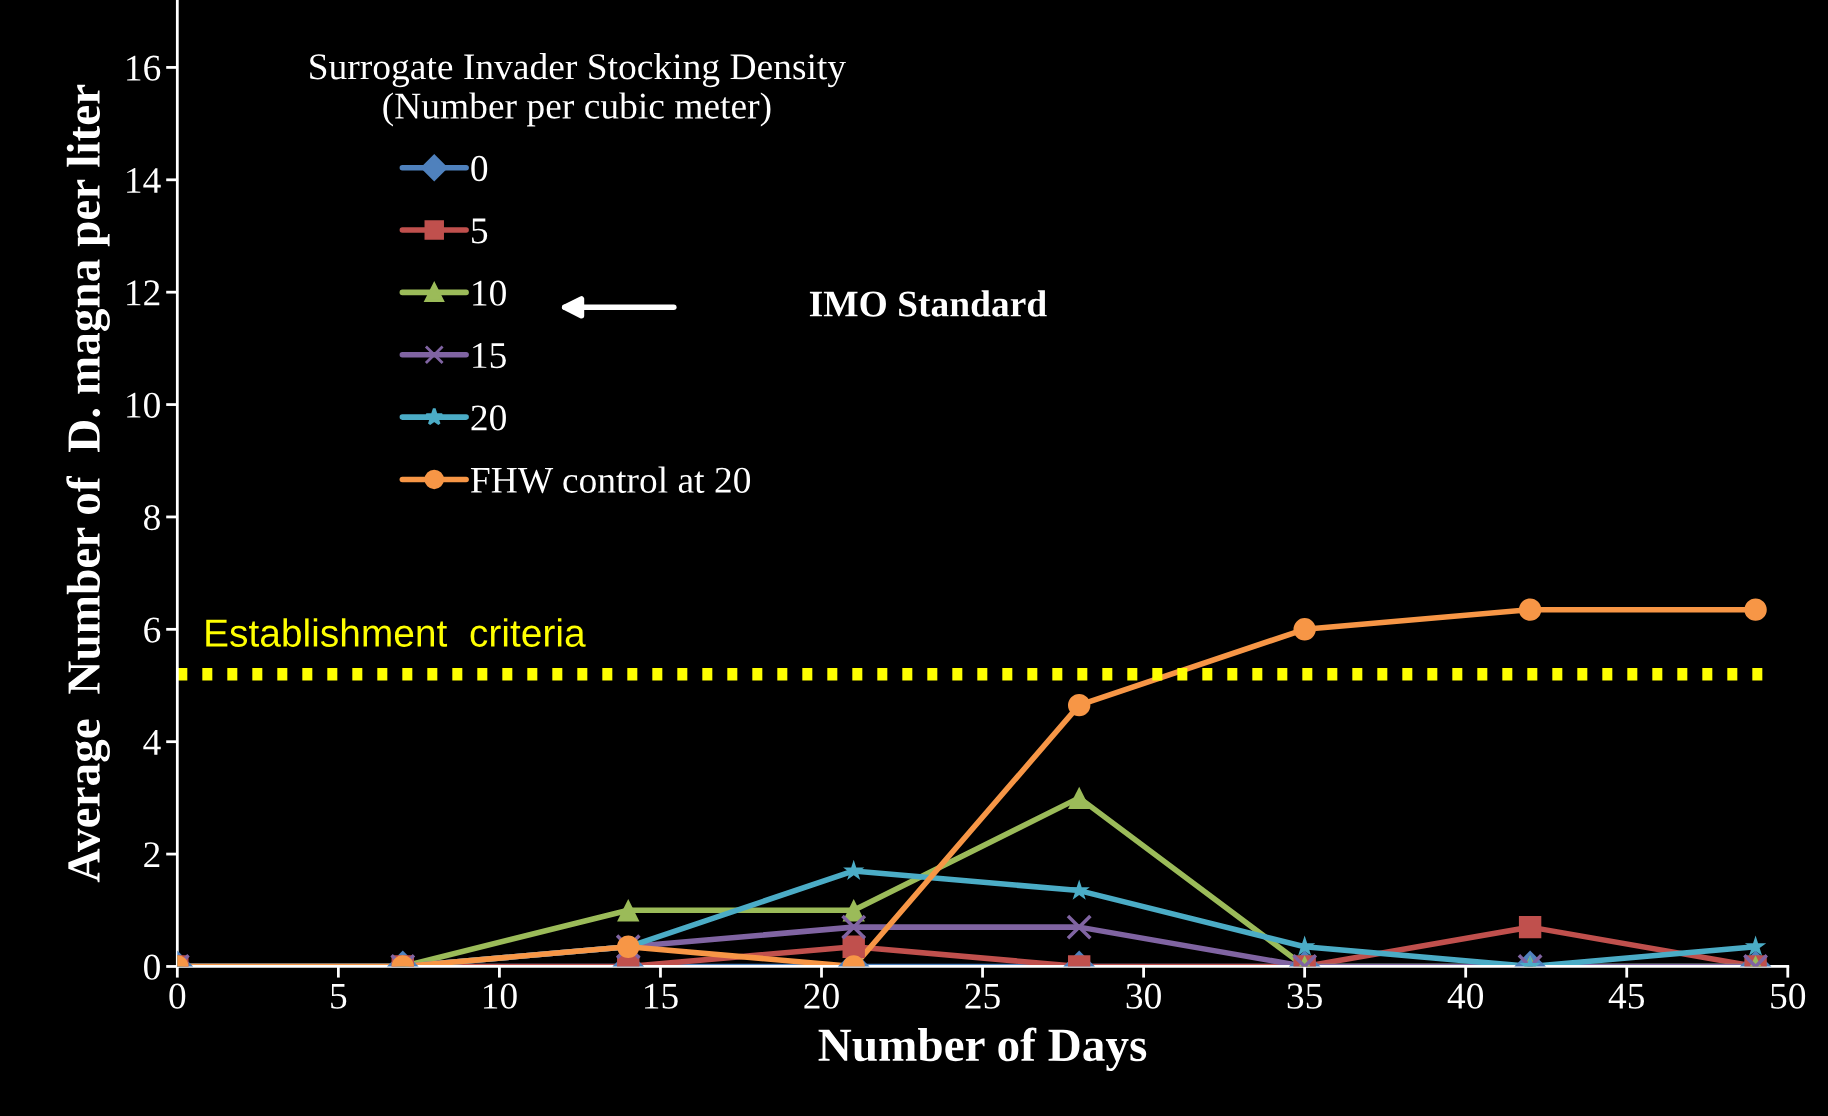 The height and width of the screenshot is (1116, 1828). I want to click on ref-line-label: Establishment criteria, so click(396, 632).